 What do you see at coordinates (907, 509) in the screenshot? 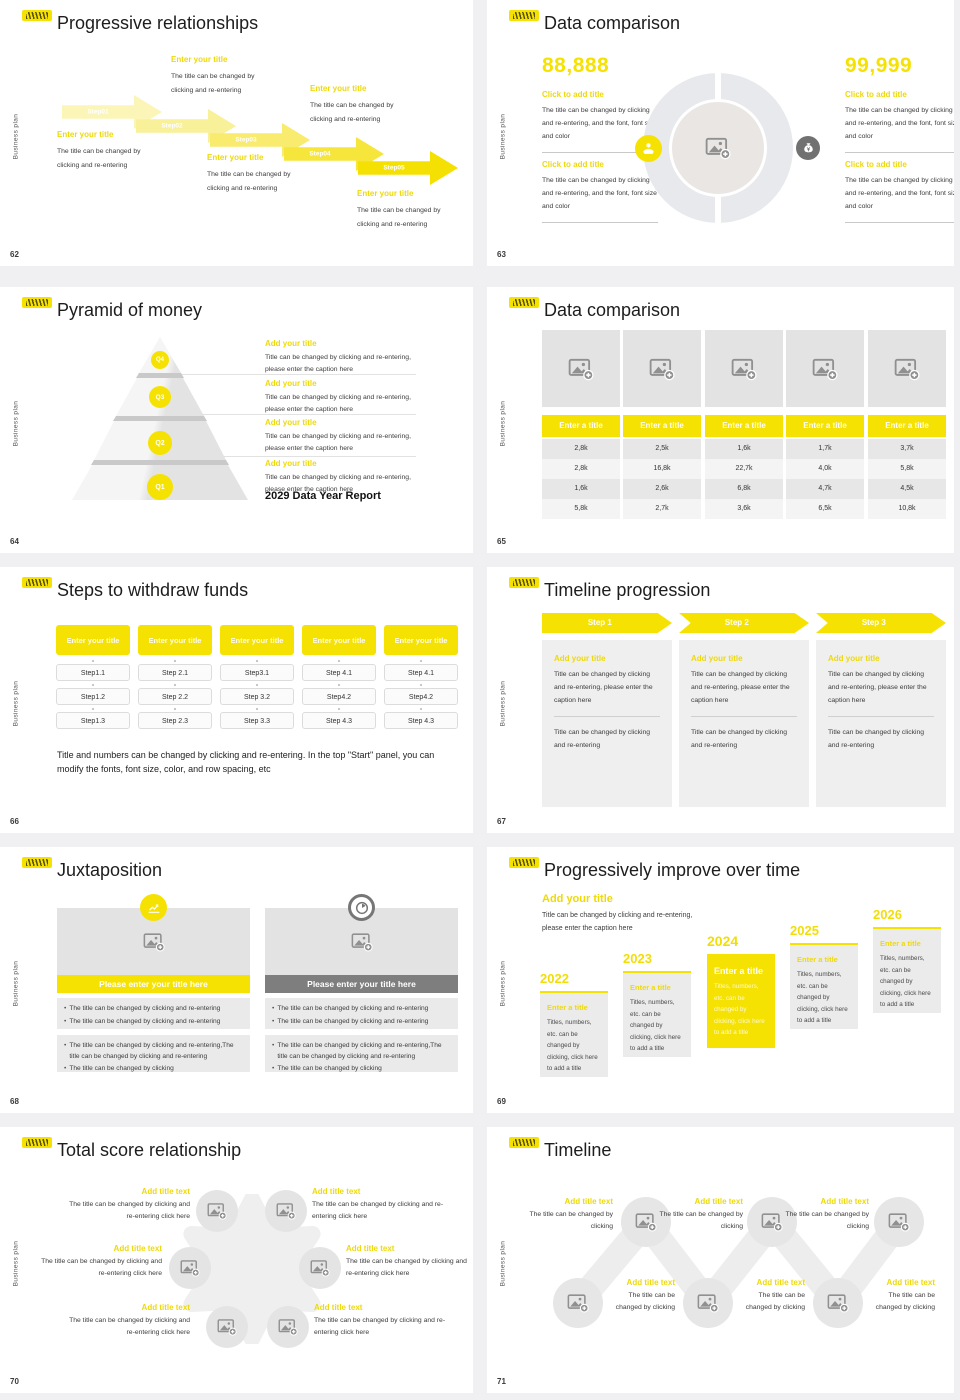
I see `table-cell: 10,8k` at bounding box center [907, 509].